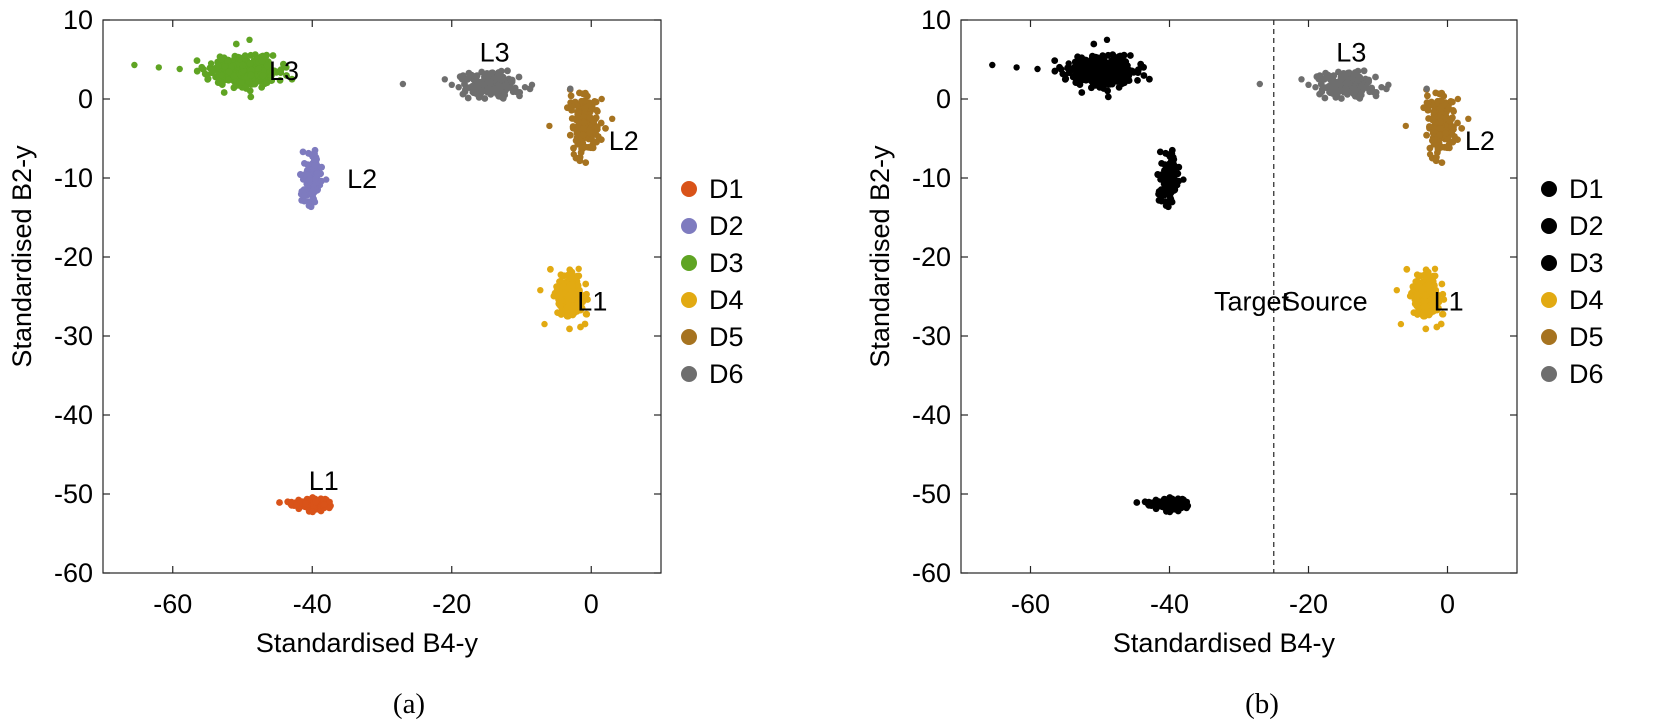 This screenshot has height=721, width=1654. I want to click on legend-label: D5, so click(1586, 337).